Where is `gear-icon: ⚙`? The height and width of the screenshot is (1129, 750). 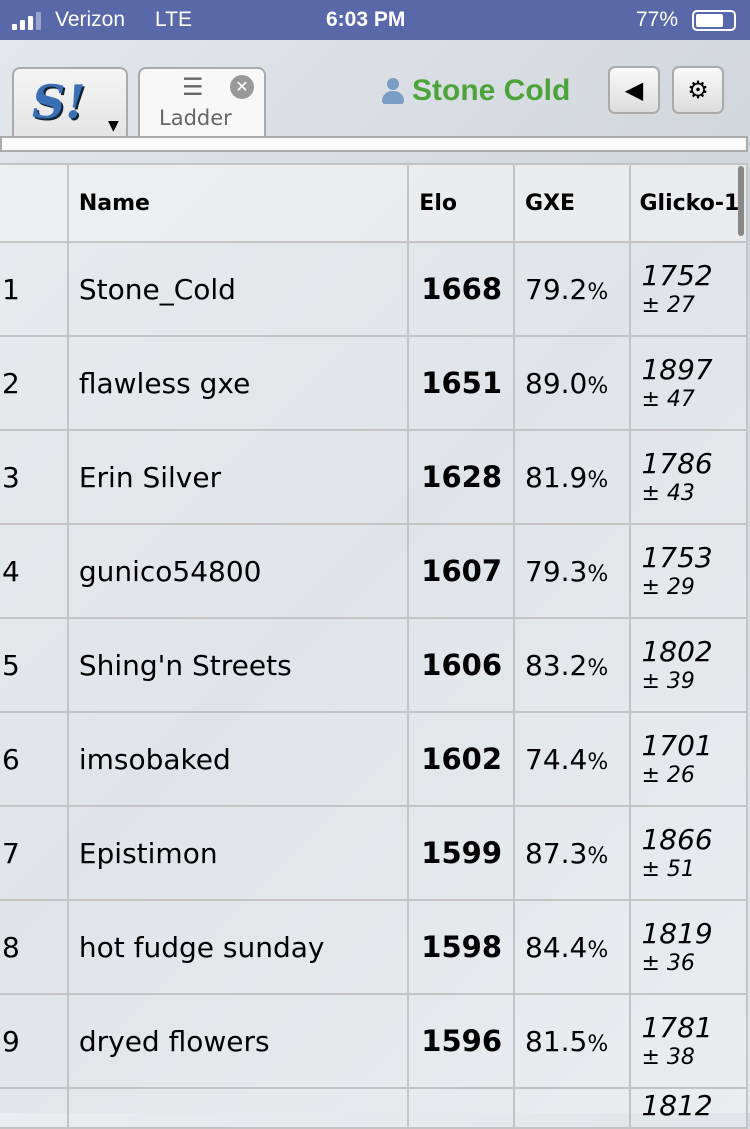
gear-icon: ⚙ is located at coordinates (698, 90).